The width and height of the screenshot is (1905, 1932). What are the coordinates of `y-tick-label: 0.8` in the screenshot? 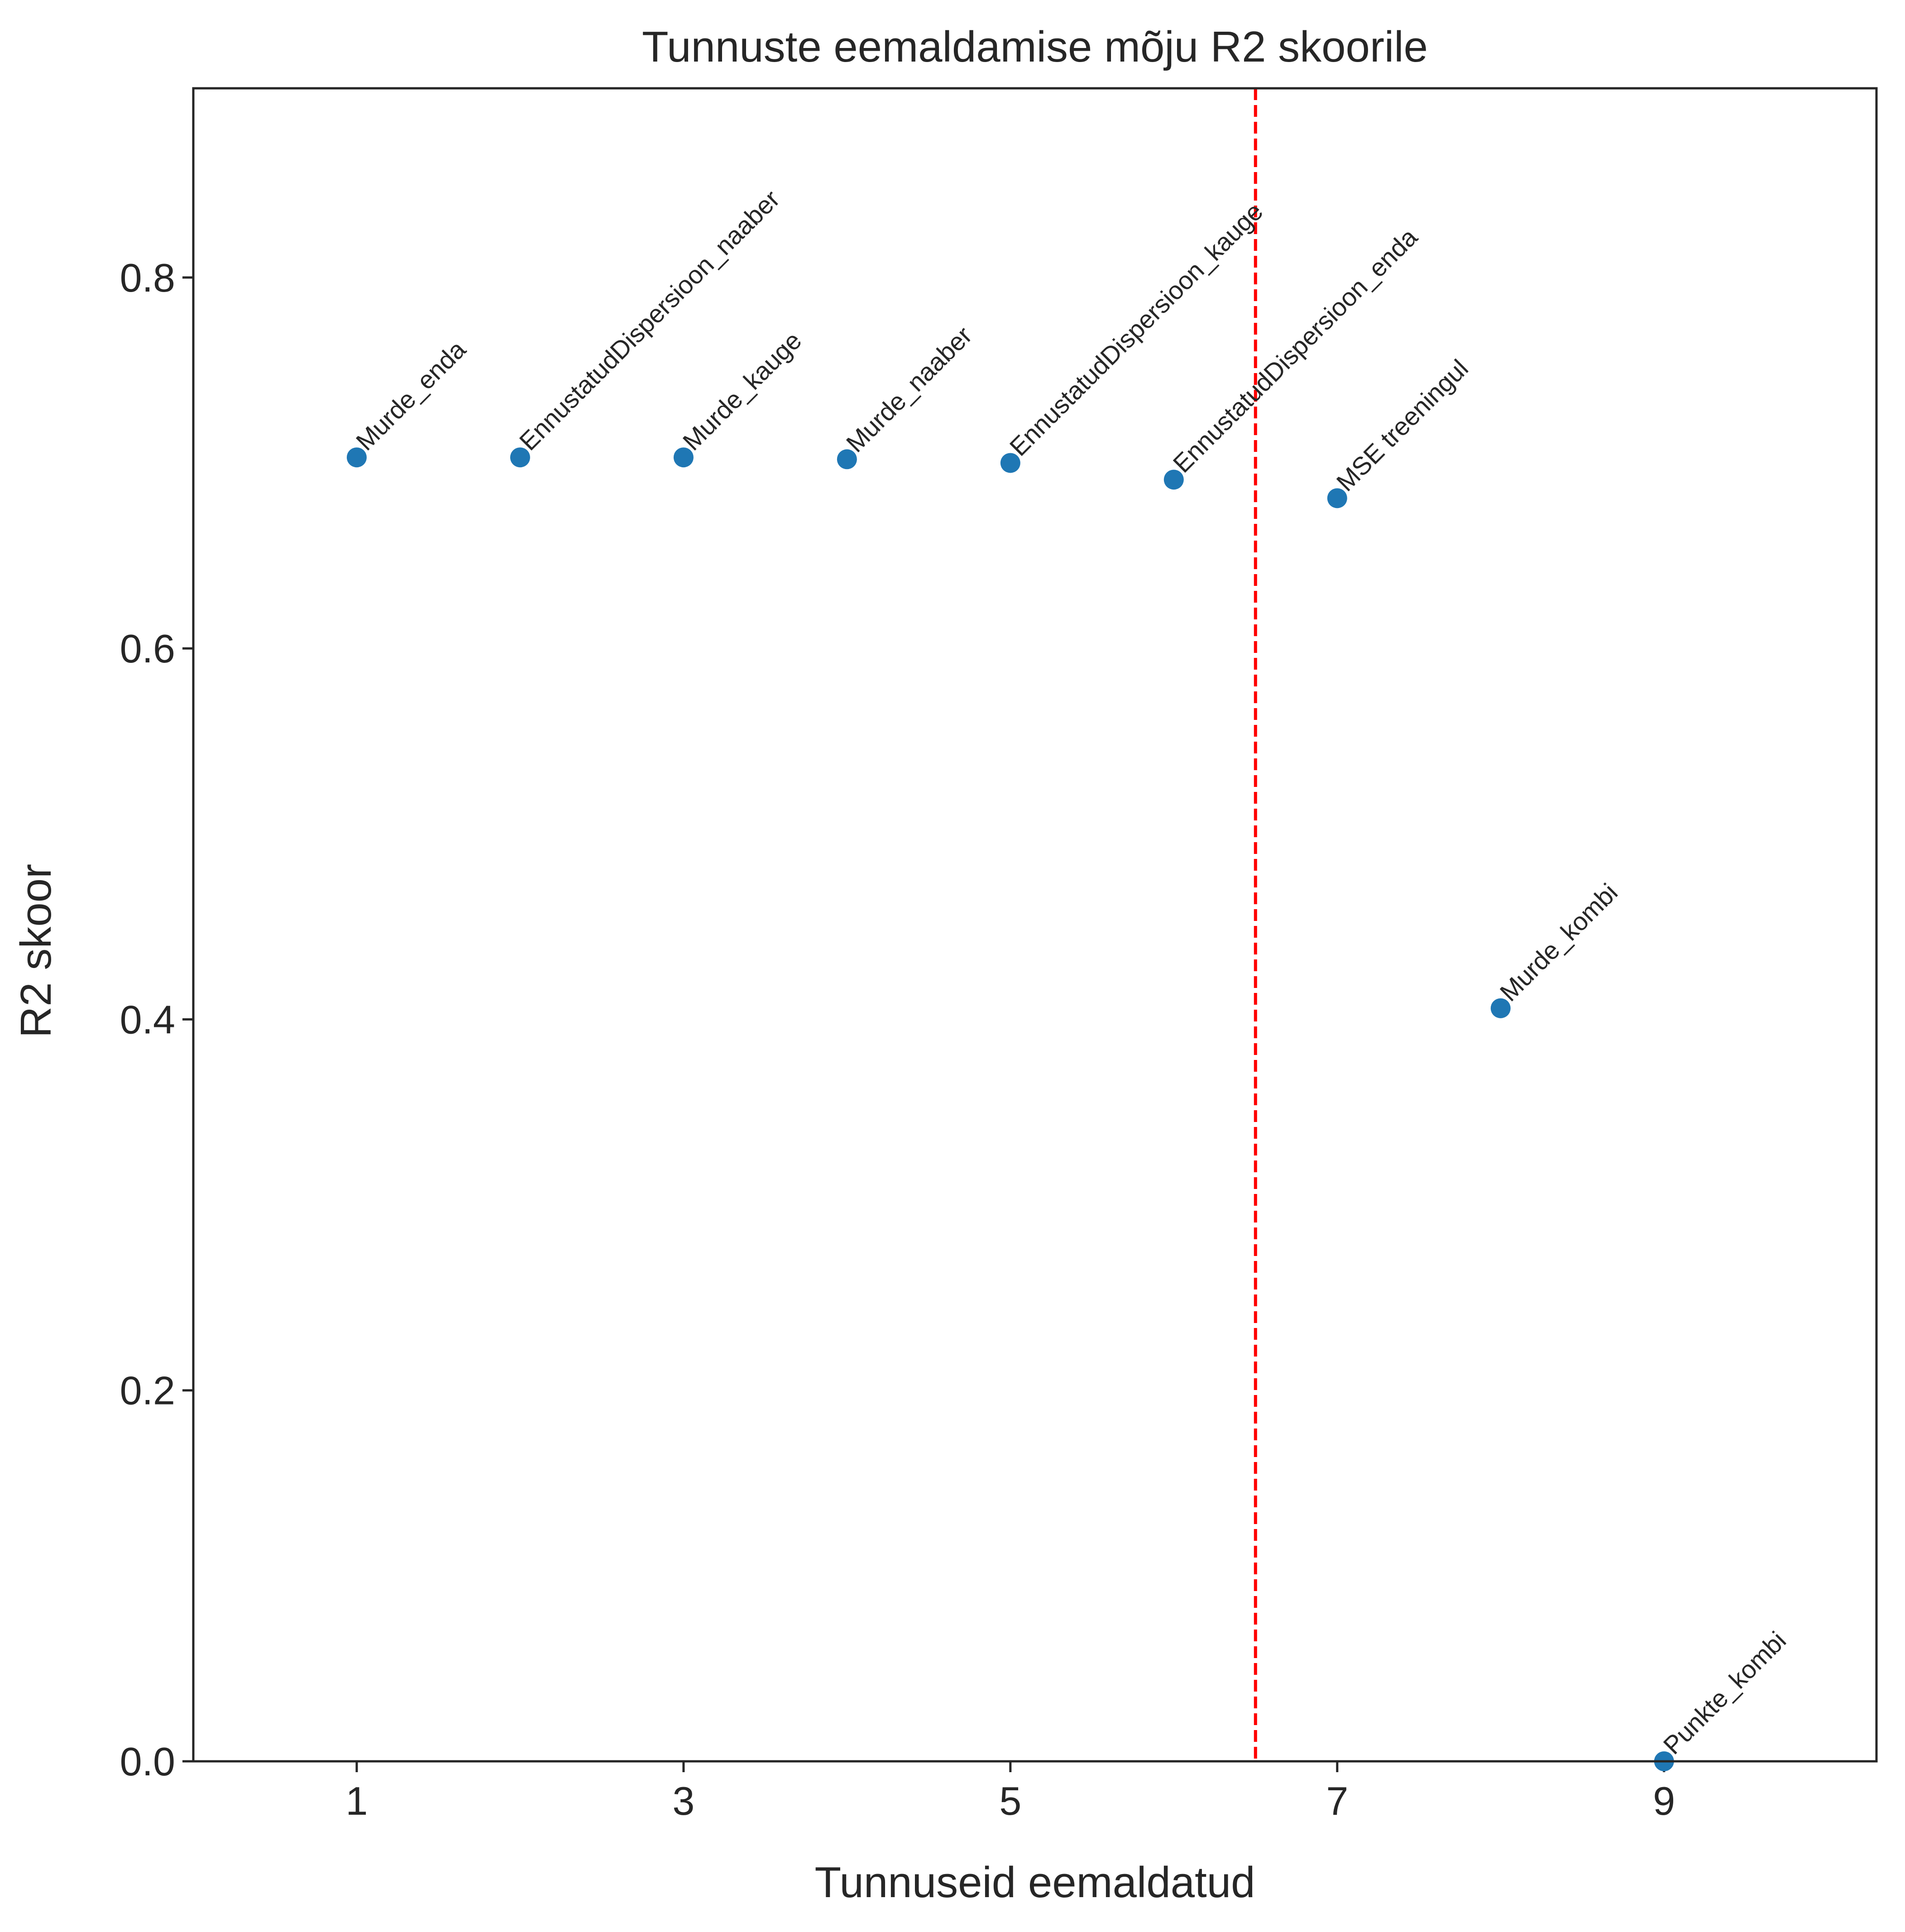 It's located at (148, 277).